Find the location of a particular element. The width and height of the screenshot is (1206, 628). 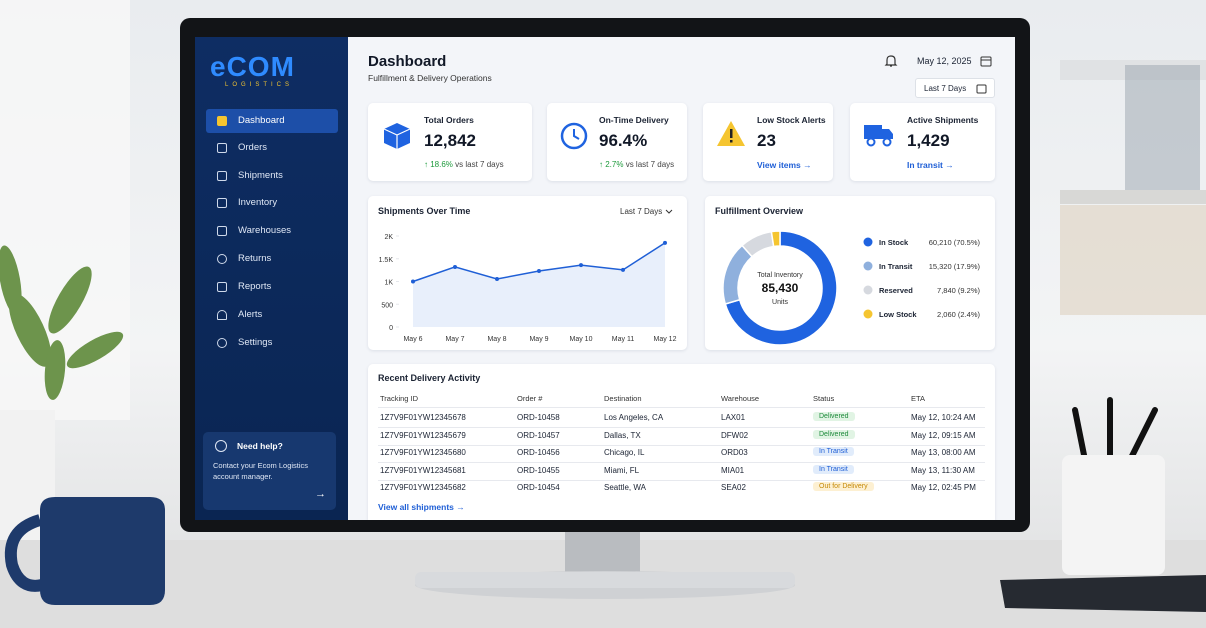

nav-label: Alerts is located at coordinates (250, 314).